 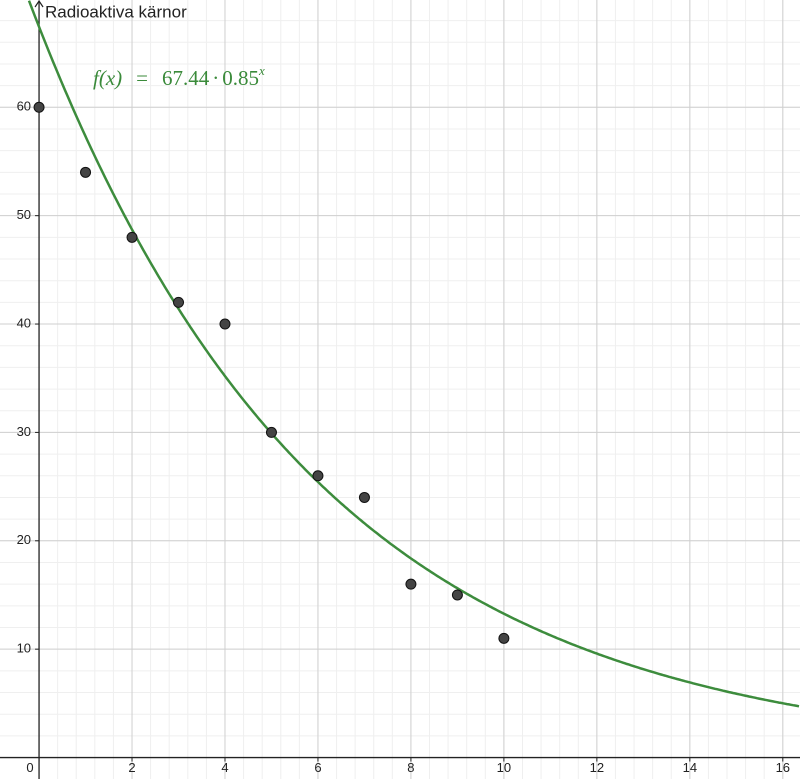 I want to click on y-axis-arrow, so click(x=39, y=4).